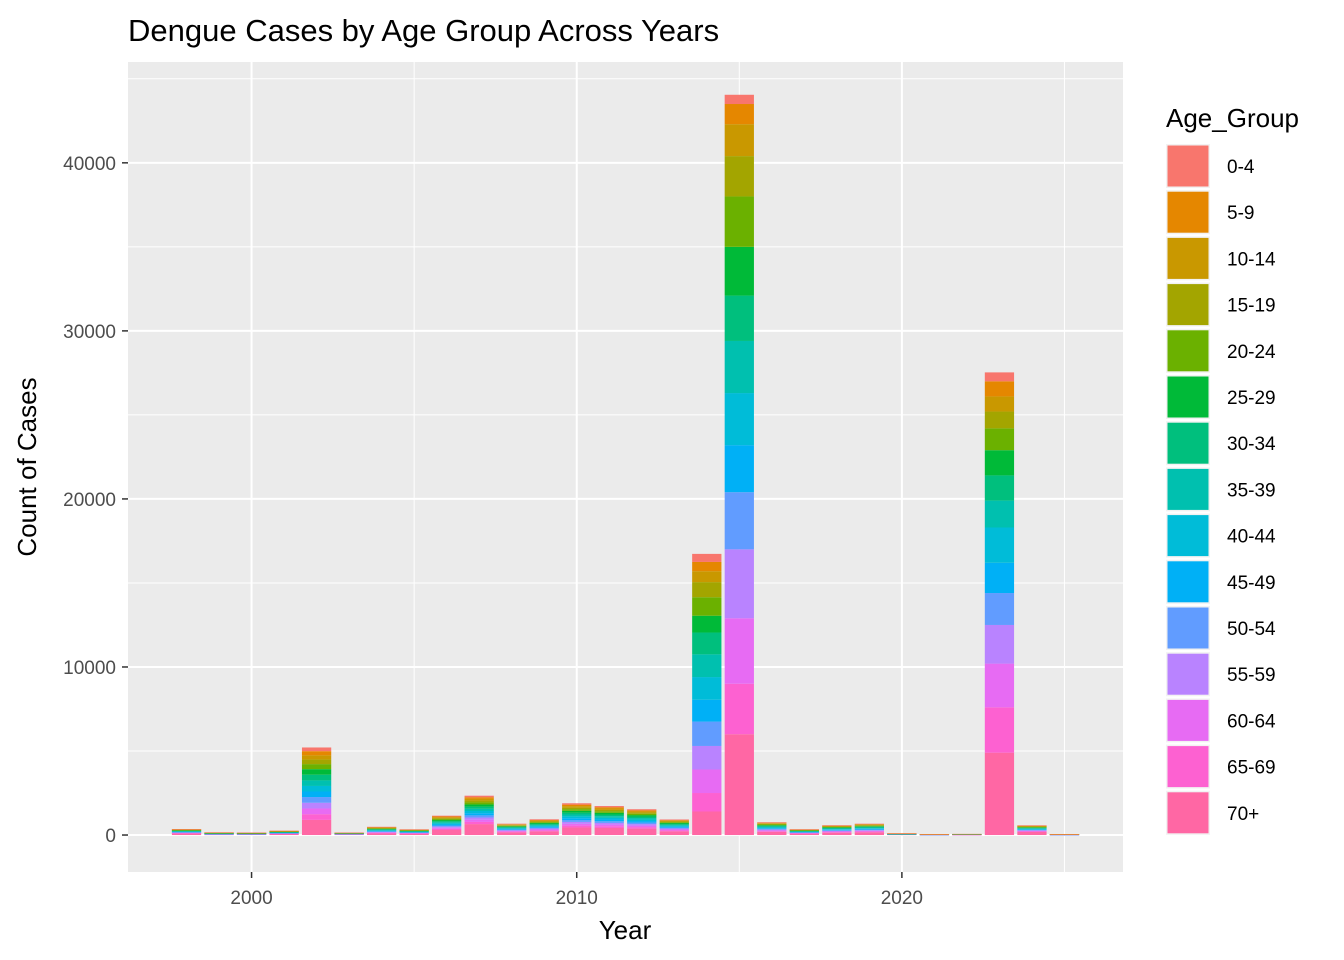 The image size is (1344, 960). I want to click on y-tick-label: 20000, so click(89, 500).